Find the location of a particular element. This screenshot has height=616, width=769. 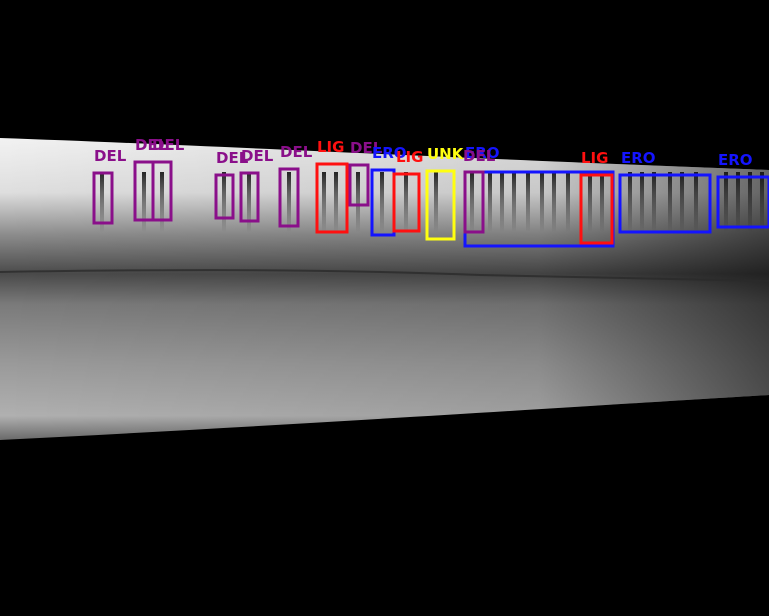

bbox-unk is located at coordinates (440, 205).